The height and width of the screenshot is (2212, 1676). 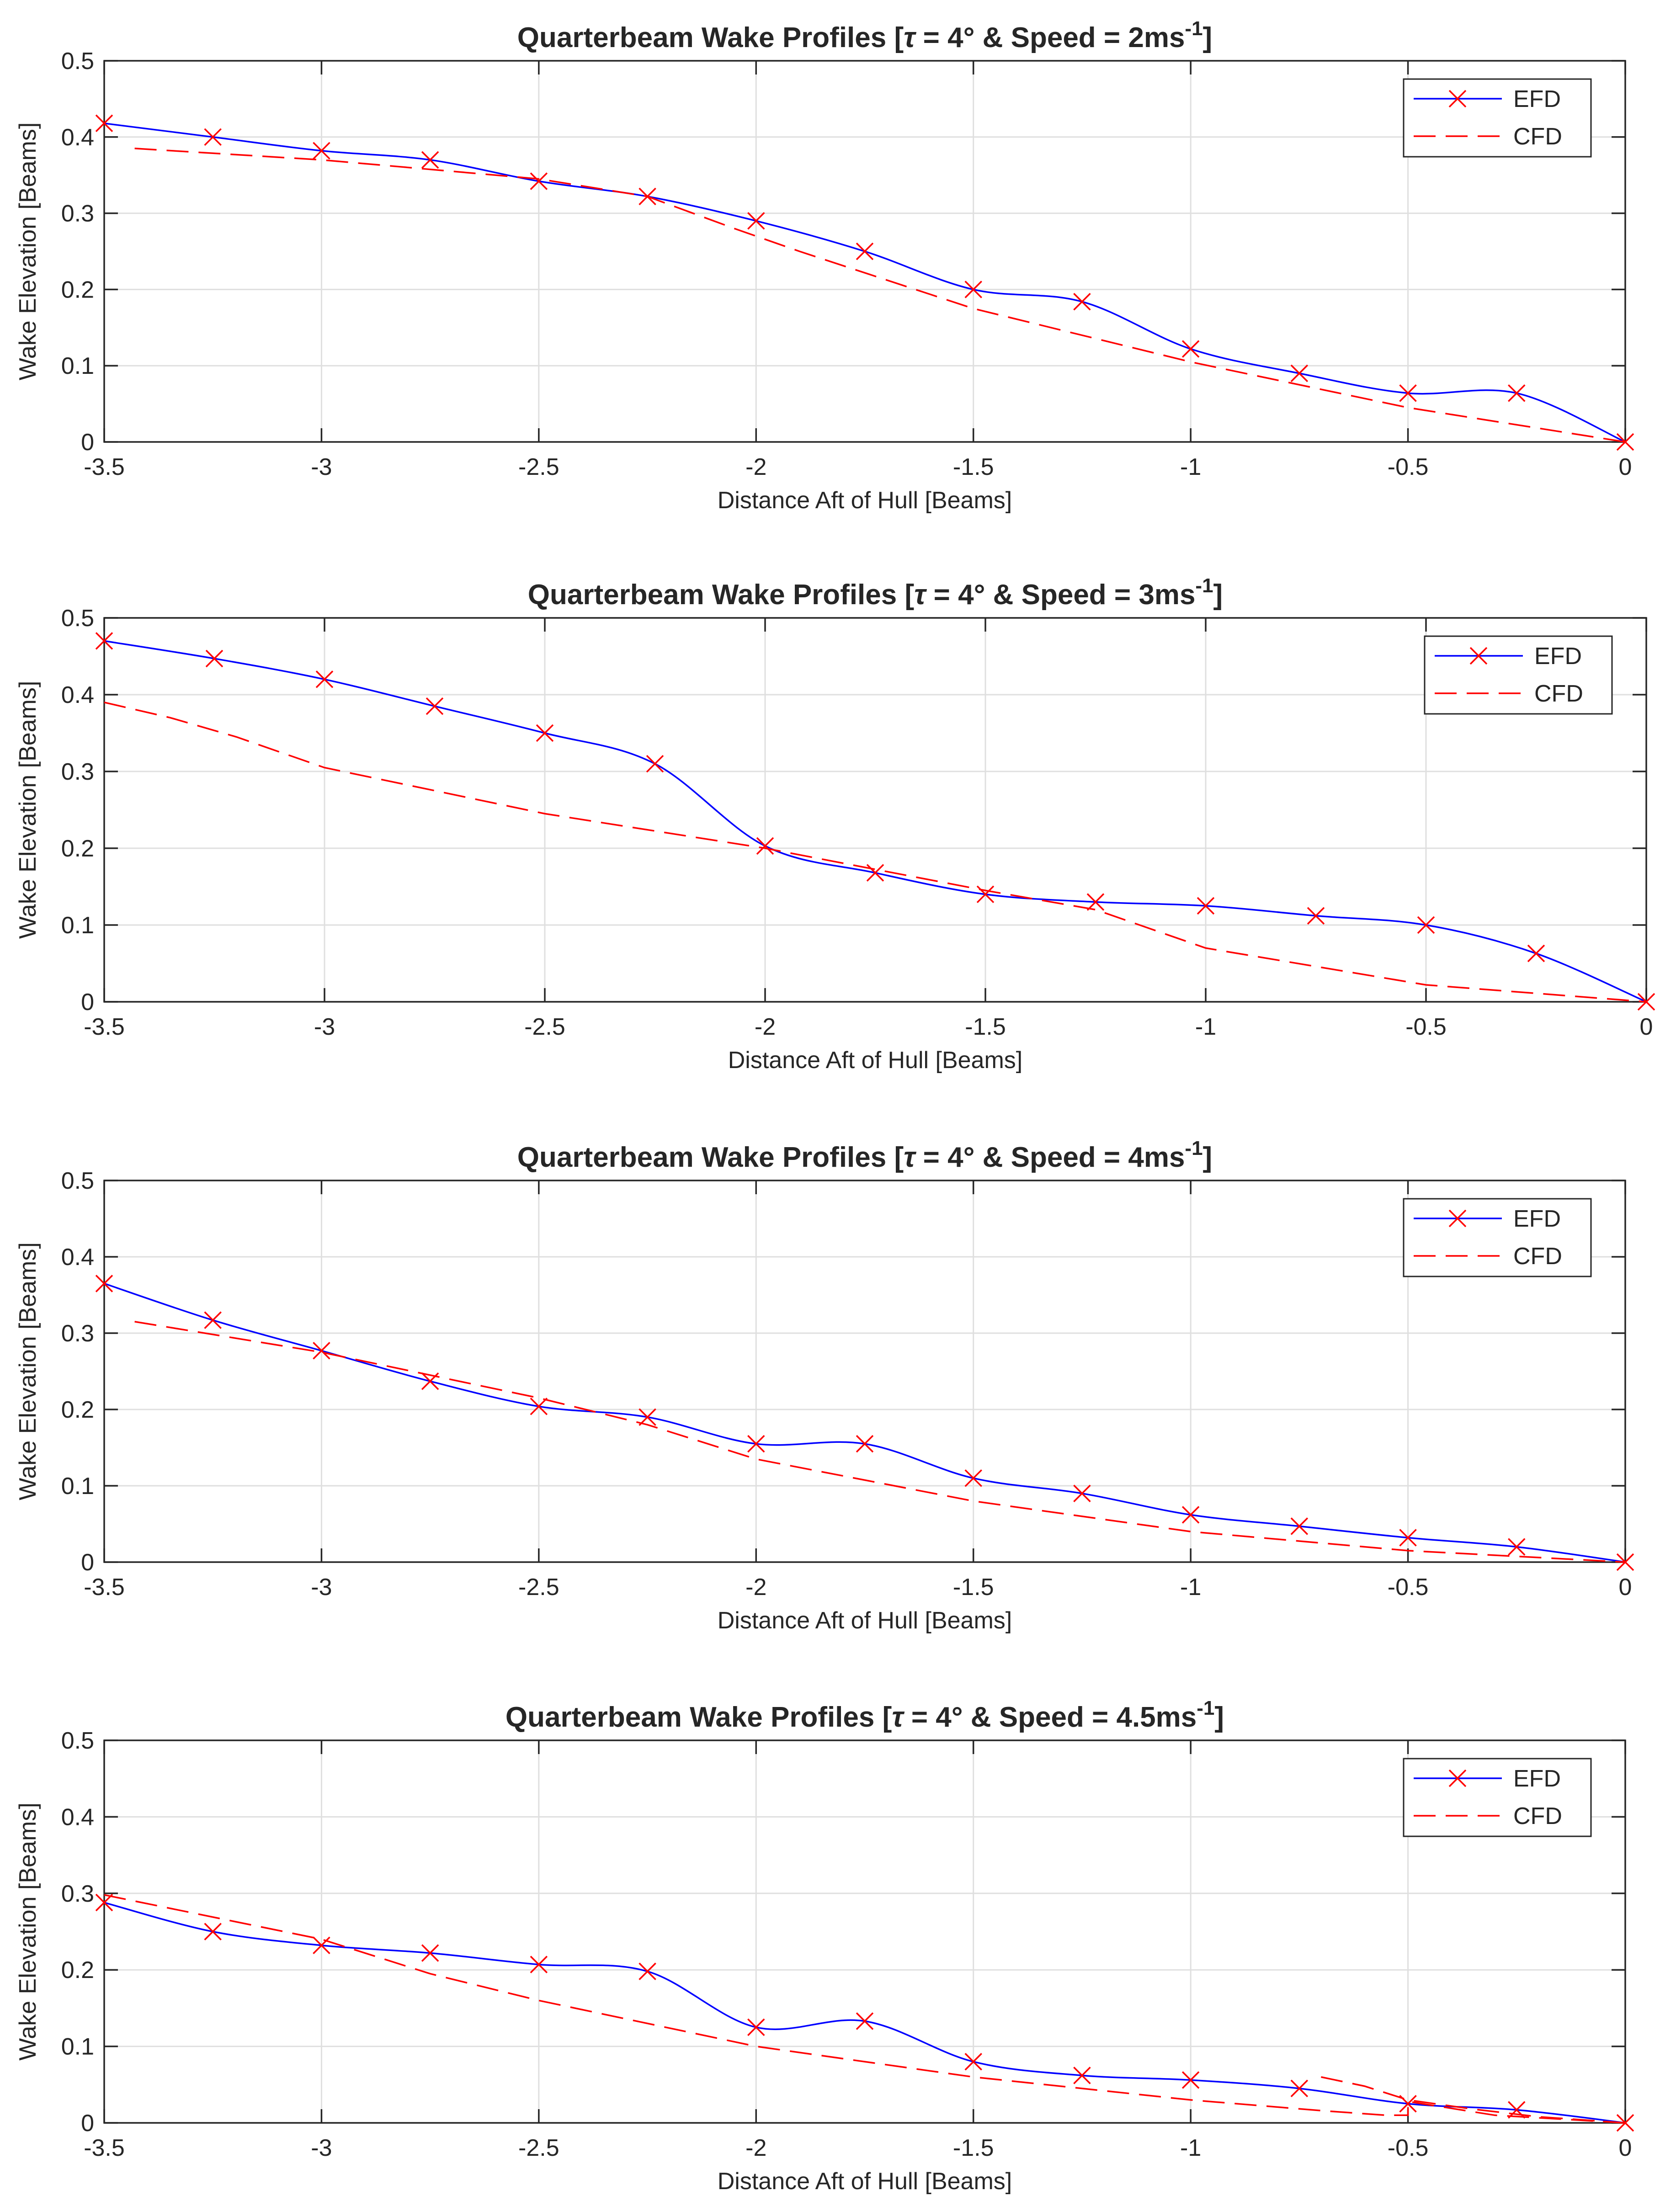 I want to click on title-mid: = 4° & Speed = 4ms, so click(x=1050, y=1157).